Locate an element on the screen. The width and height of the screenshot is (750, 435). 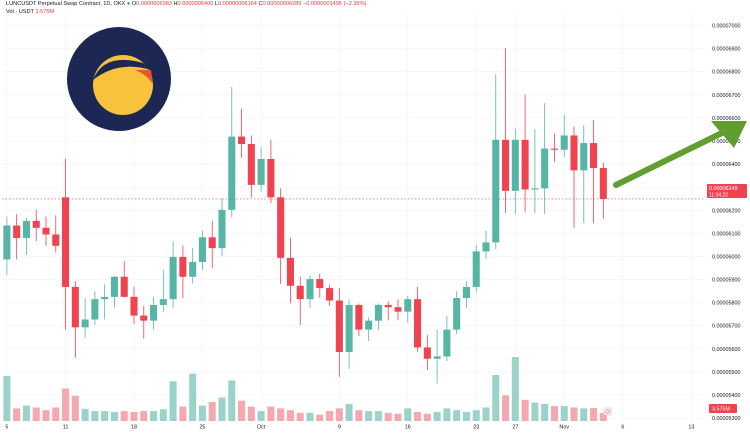
volume-label: Vol · USDT is located at coordinates (20, 12).